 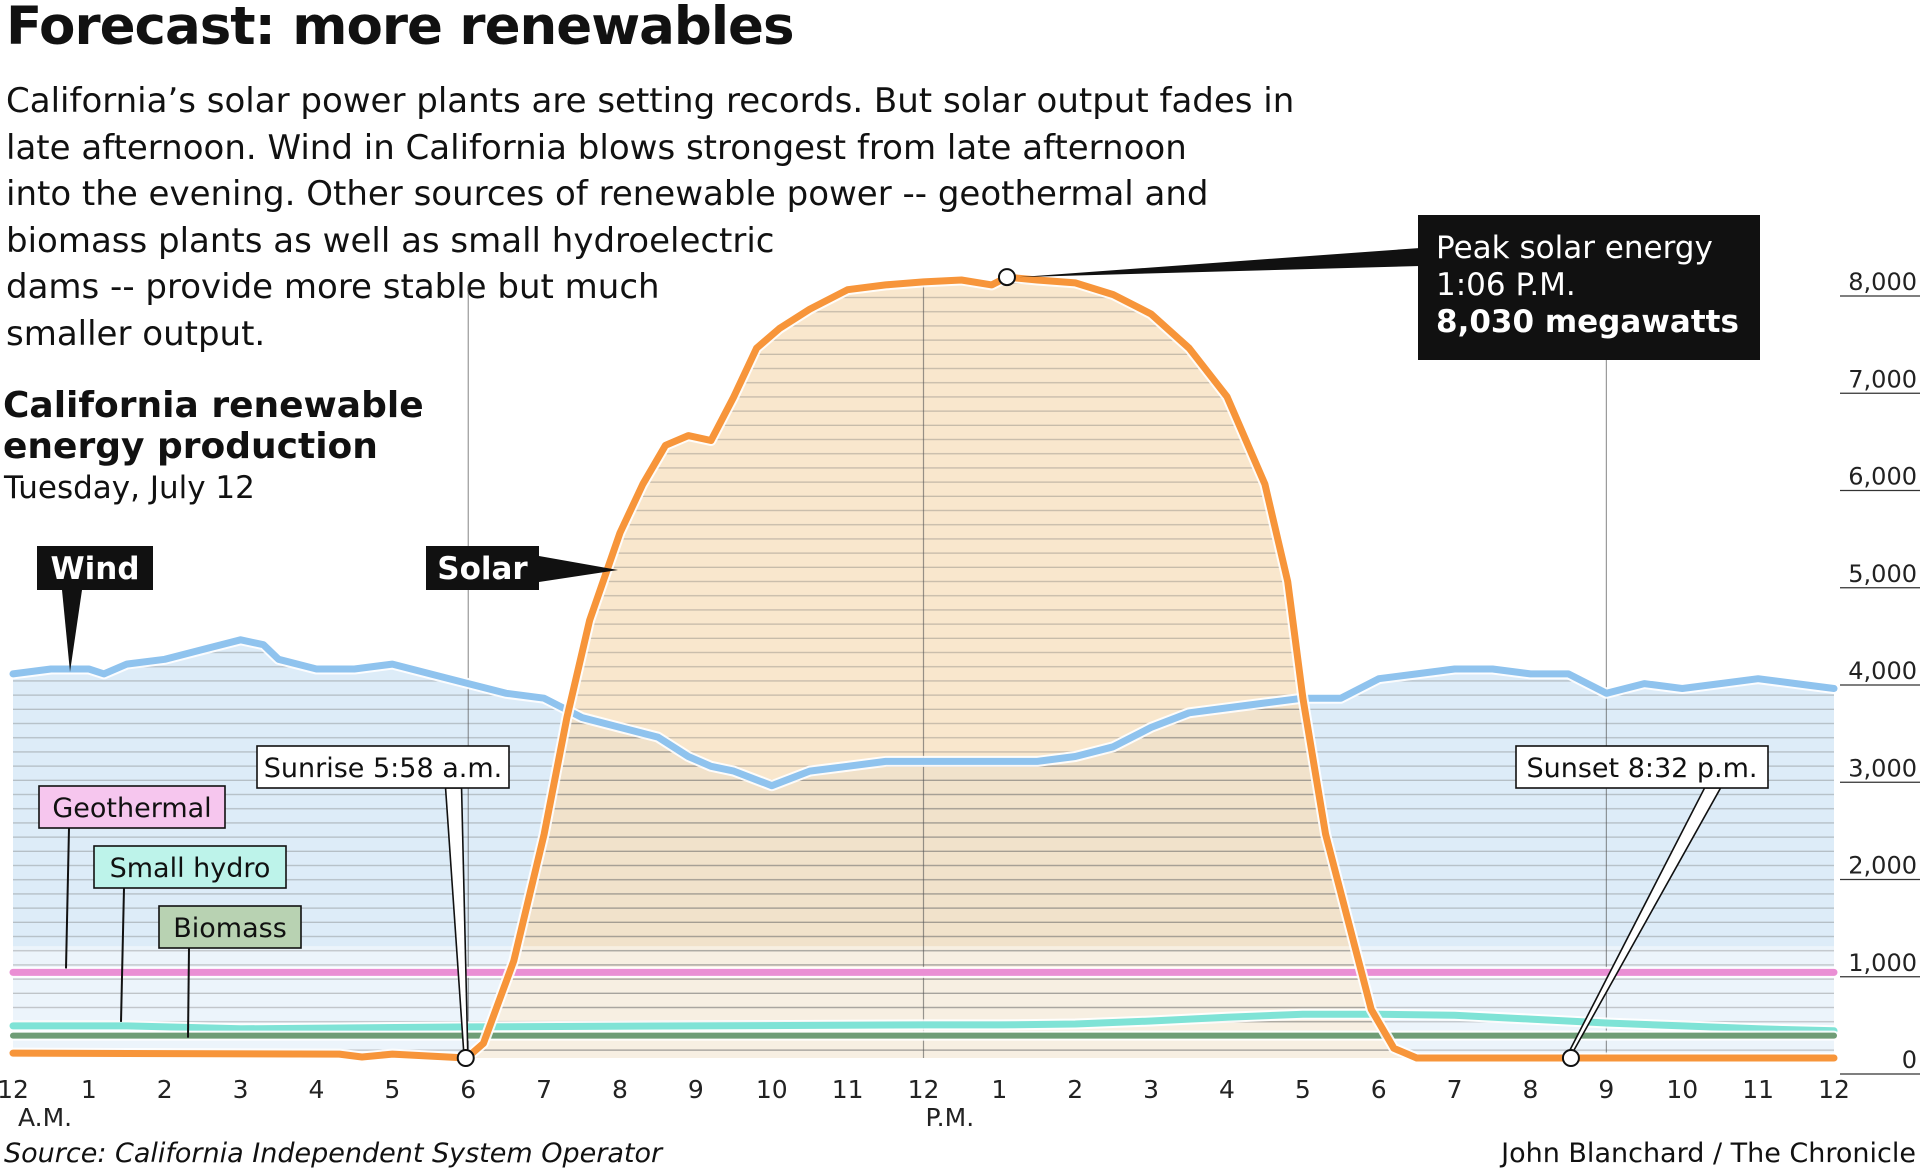 I want to click on peak-line-1: Peak solar energy, so click(x=1574, y=248).